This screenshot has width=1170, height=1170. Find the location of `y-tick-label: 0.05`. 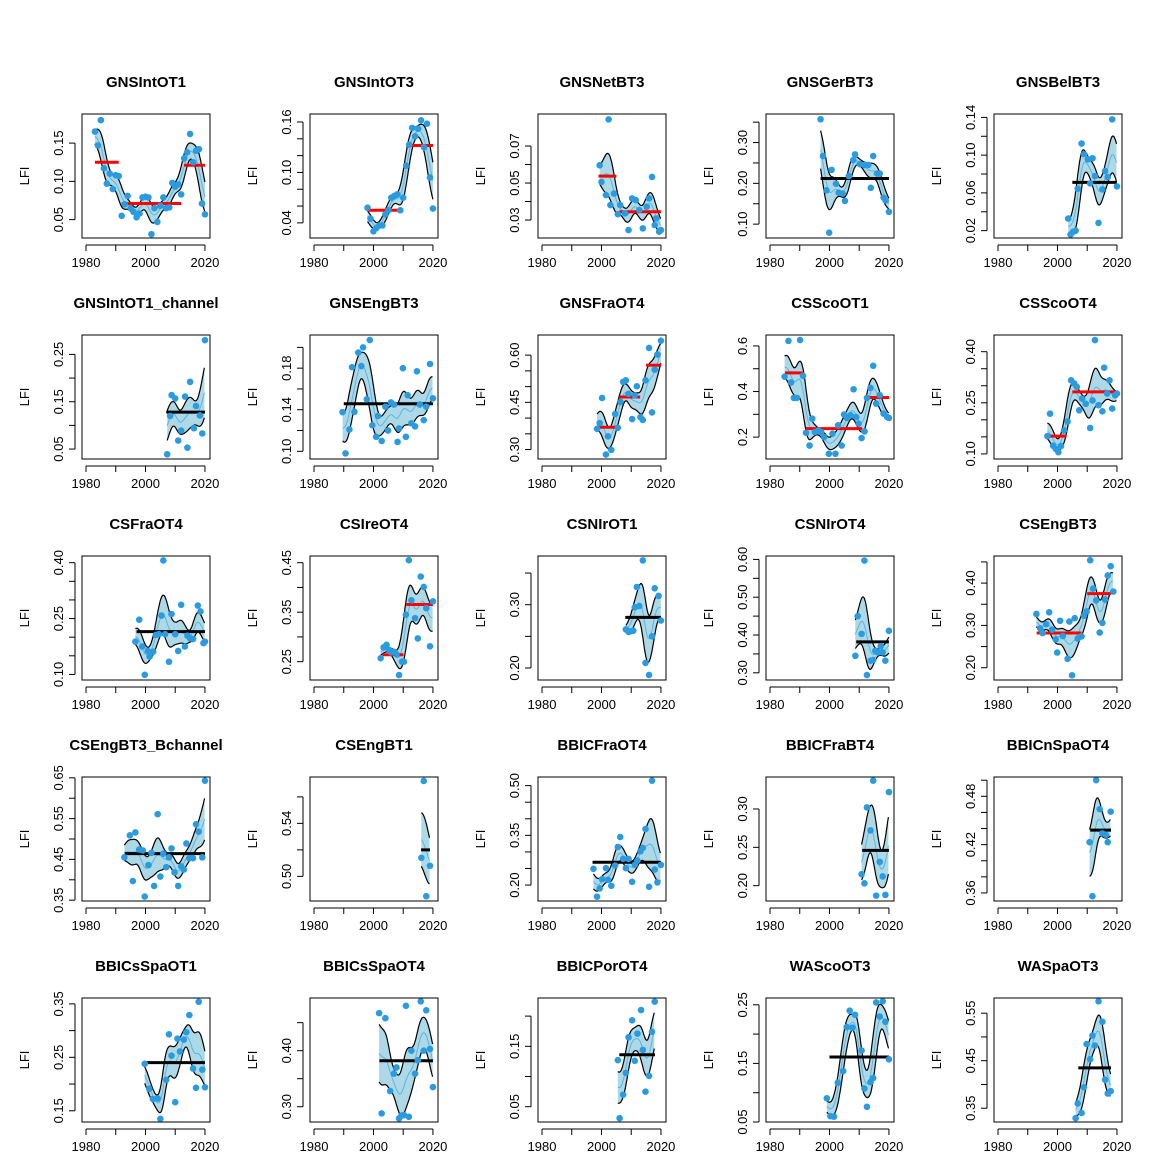

y-tick-label: 0.05 is located at coordinates (58, 448).